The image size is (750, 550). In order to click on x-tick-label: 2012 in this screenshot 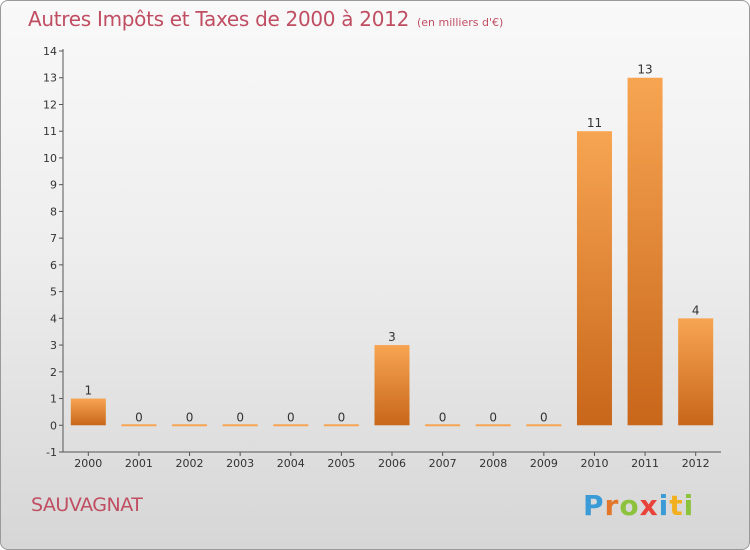, I will do `click(696, 463)`.